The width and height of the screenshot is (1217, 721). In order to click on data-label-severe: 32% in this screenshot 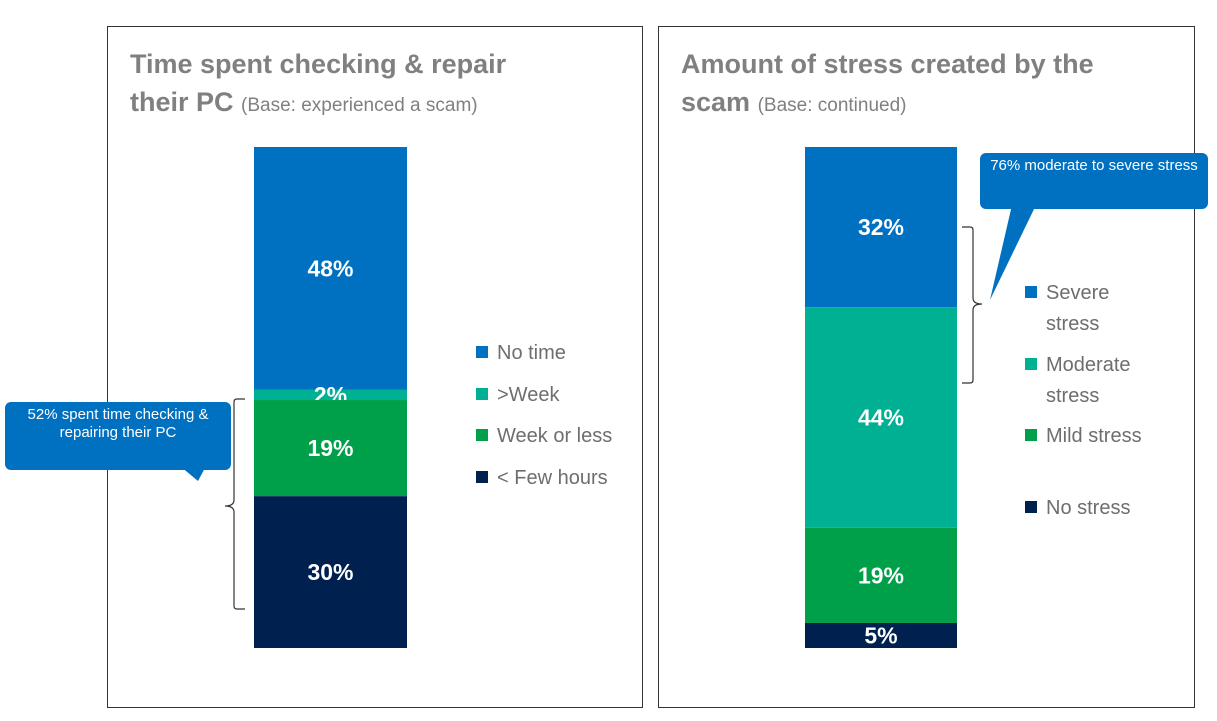, I will do `click(881, 227)`.